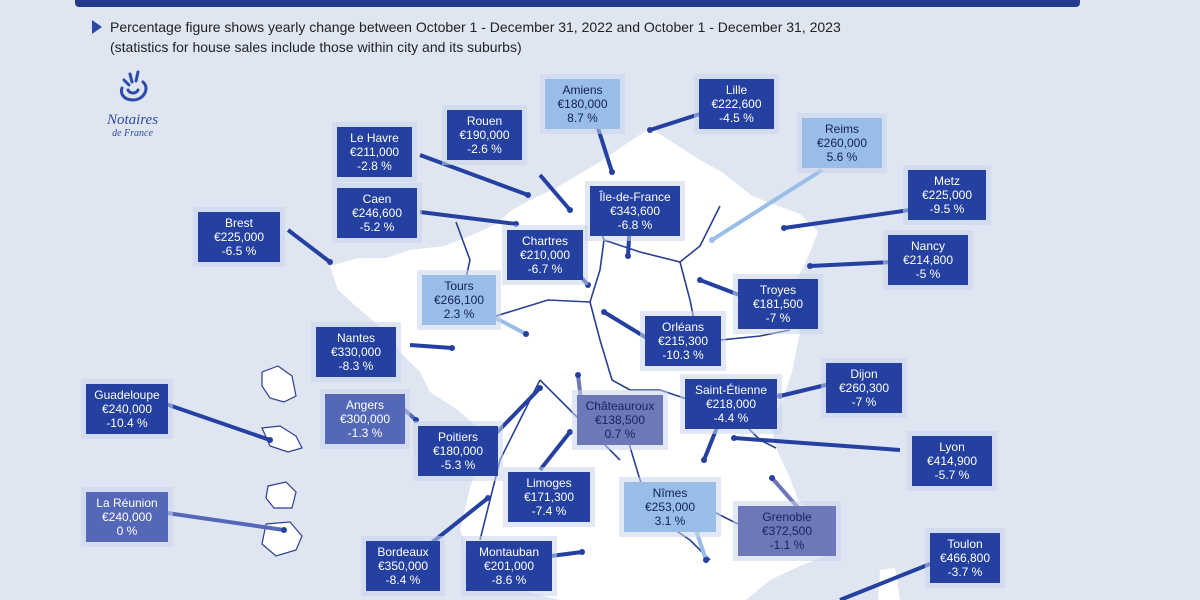  Describe the element at coordinates (965, 558) in the screenshot. I see `city-label-toulon: Toulon €466,800 -3.7 %` at that location.